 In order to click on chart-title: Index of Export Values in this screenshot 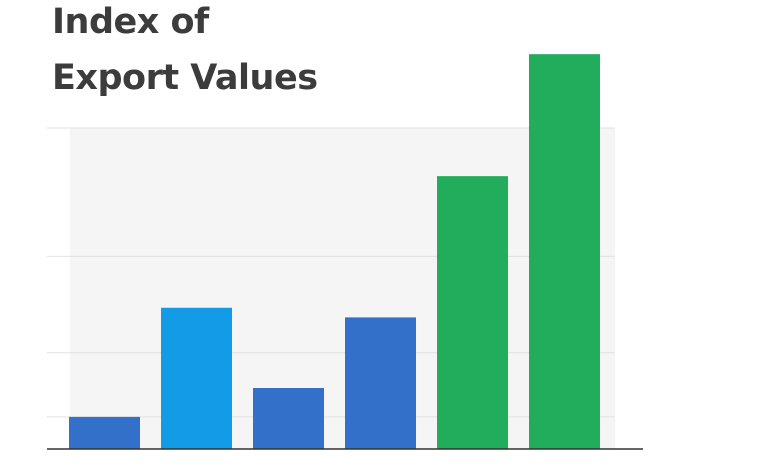, I will do `click(185, 50)`.